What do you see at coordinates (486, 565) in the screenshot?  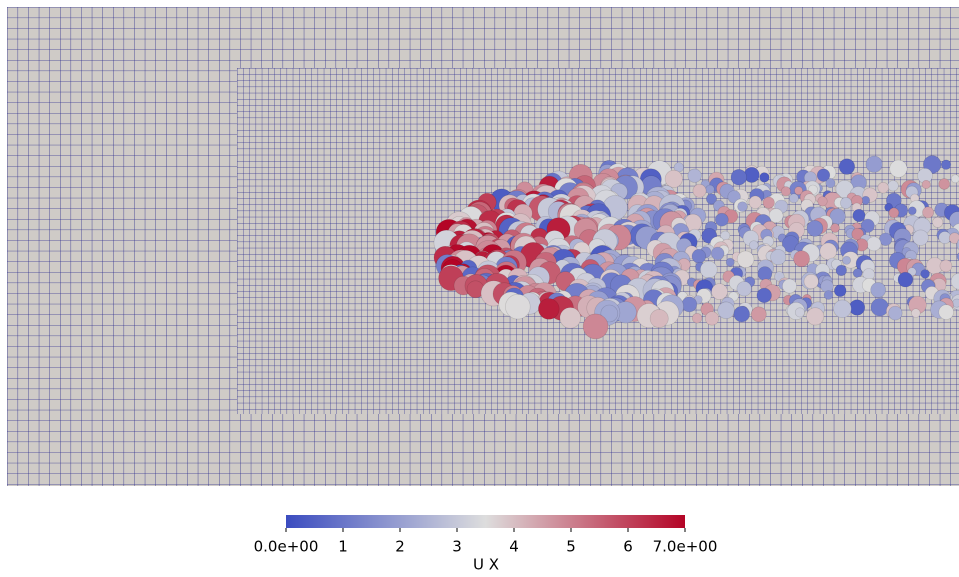 I see `colorbar-title: U X` at bounding box center [486, 565].